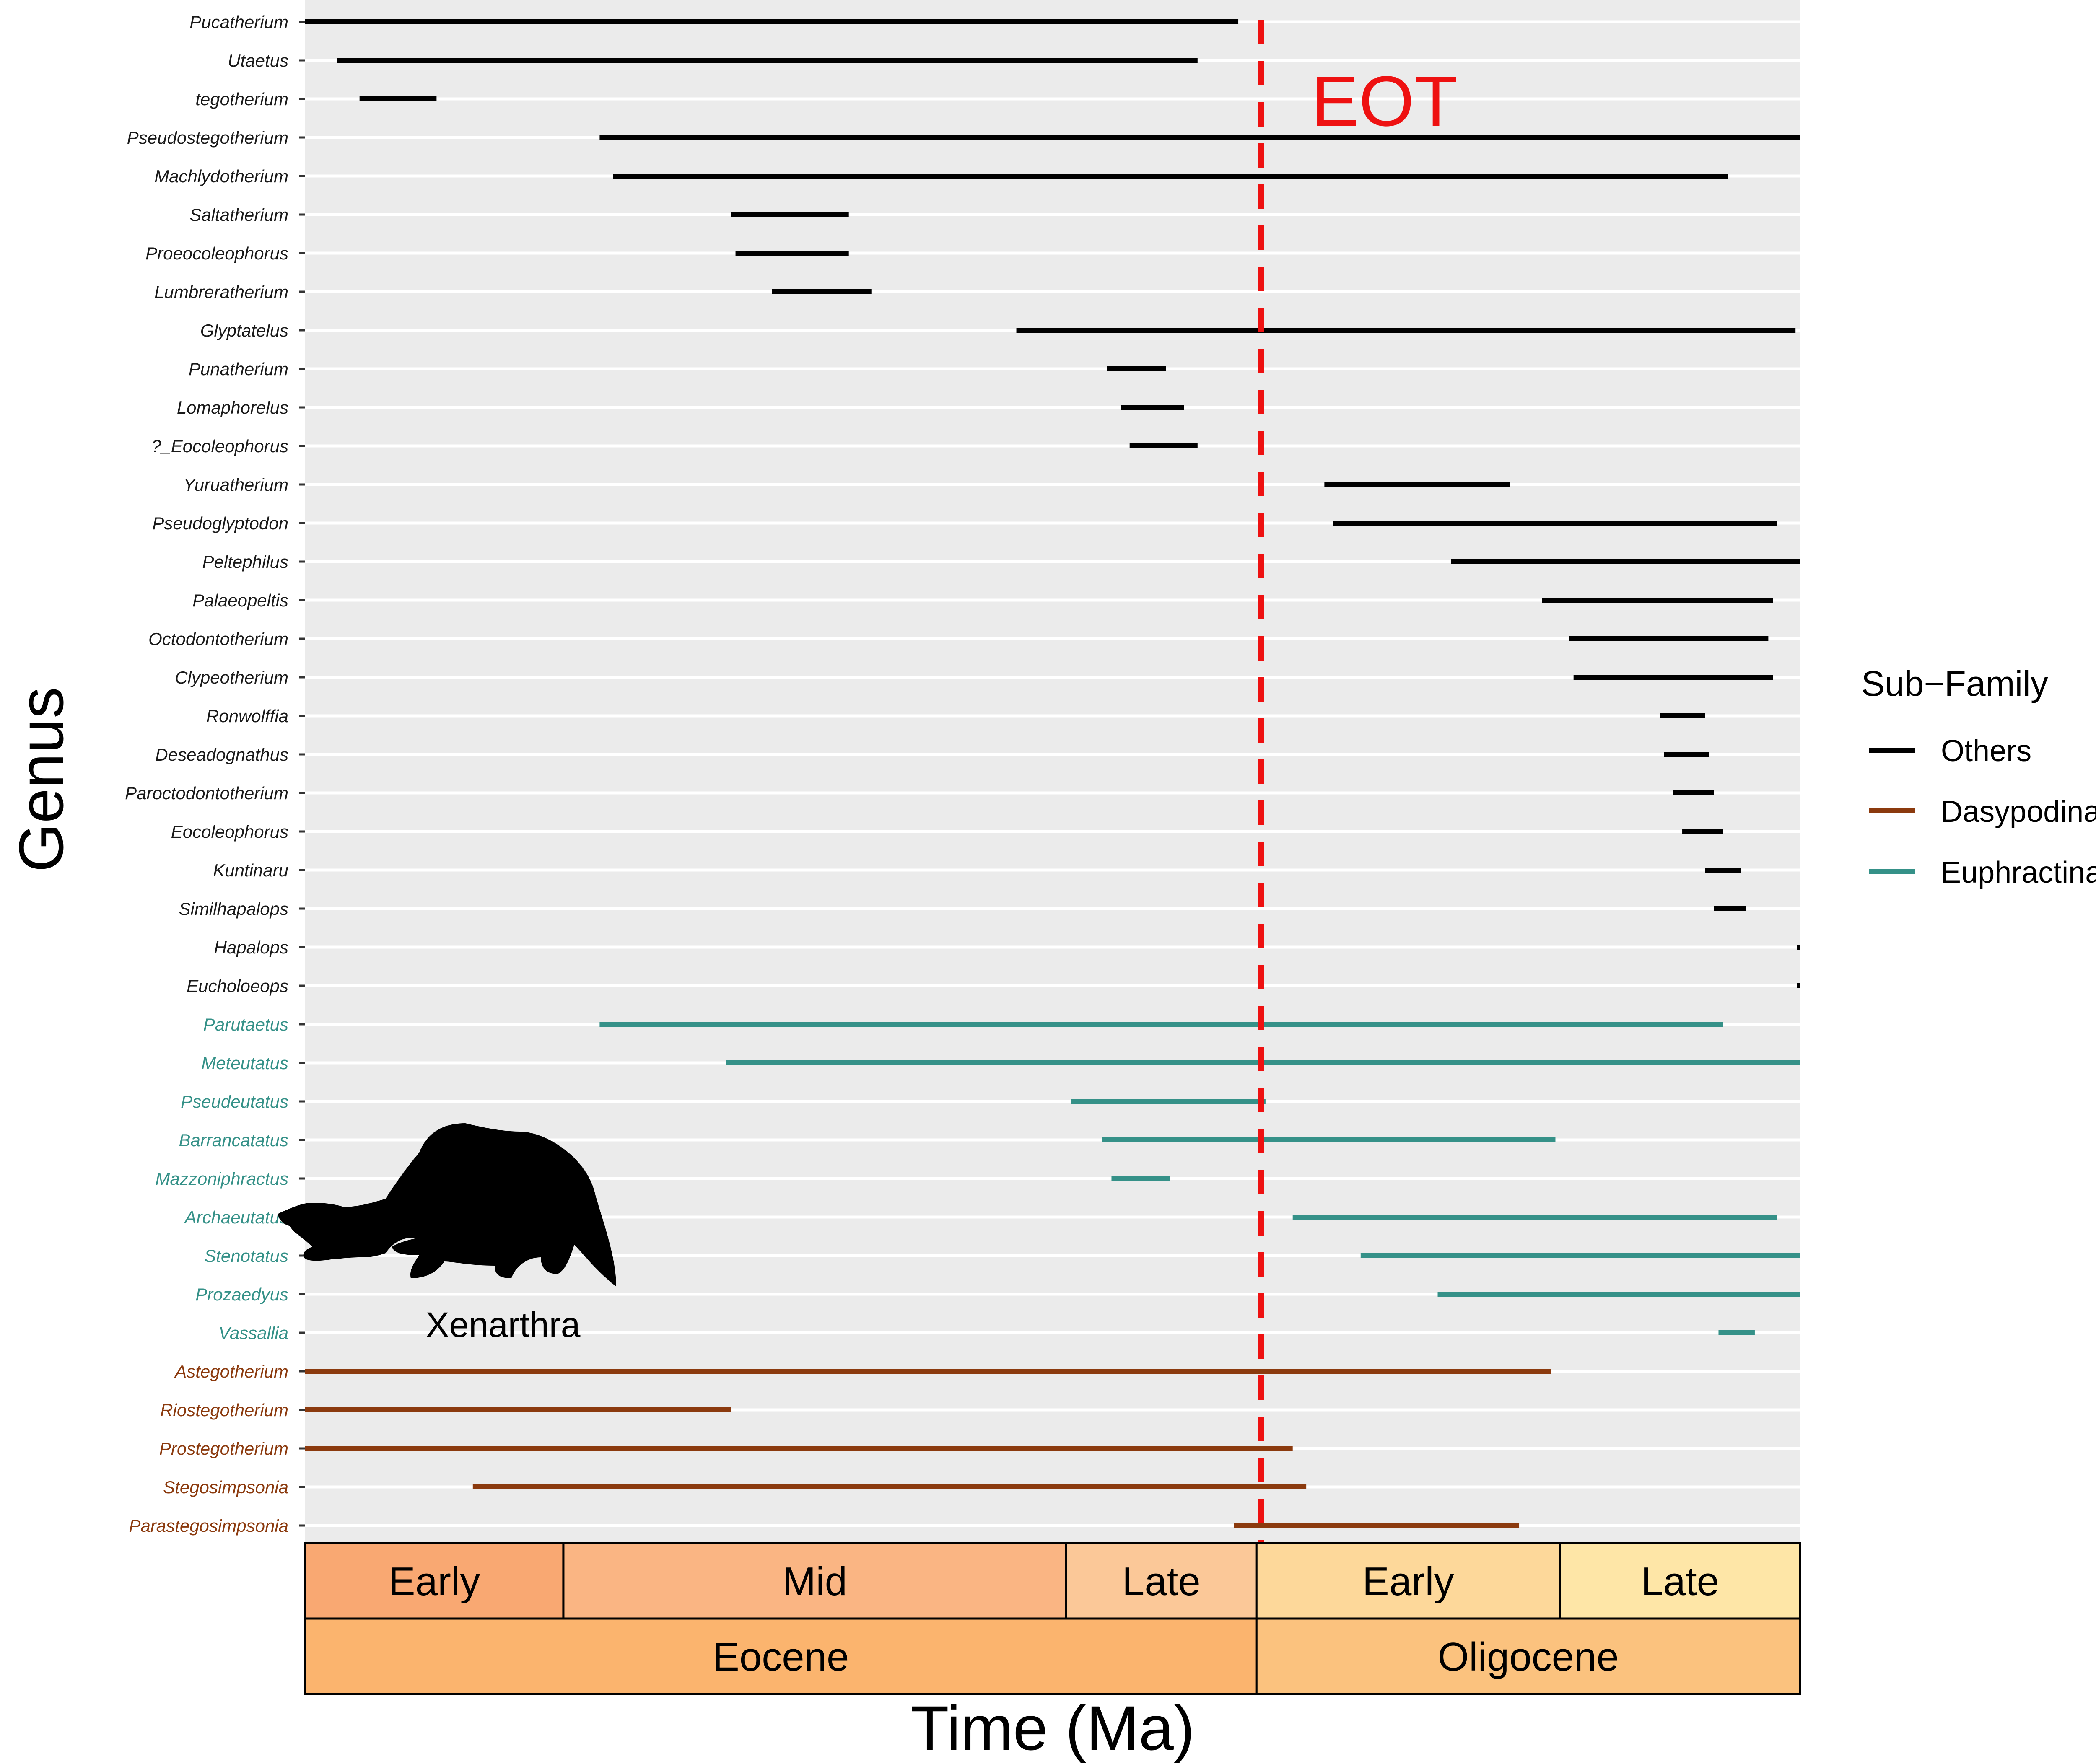  Describe the element at coordinates (232, 407) in the screenshot. I see `y-tick-label: Lomaphorelus` at that location.